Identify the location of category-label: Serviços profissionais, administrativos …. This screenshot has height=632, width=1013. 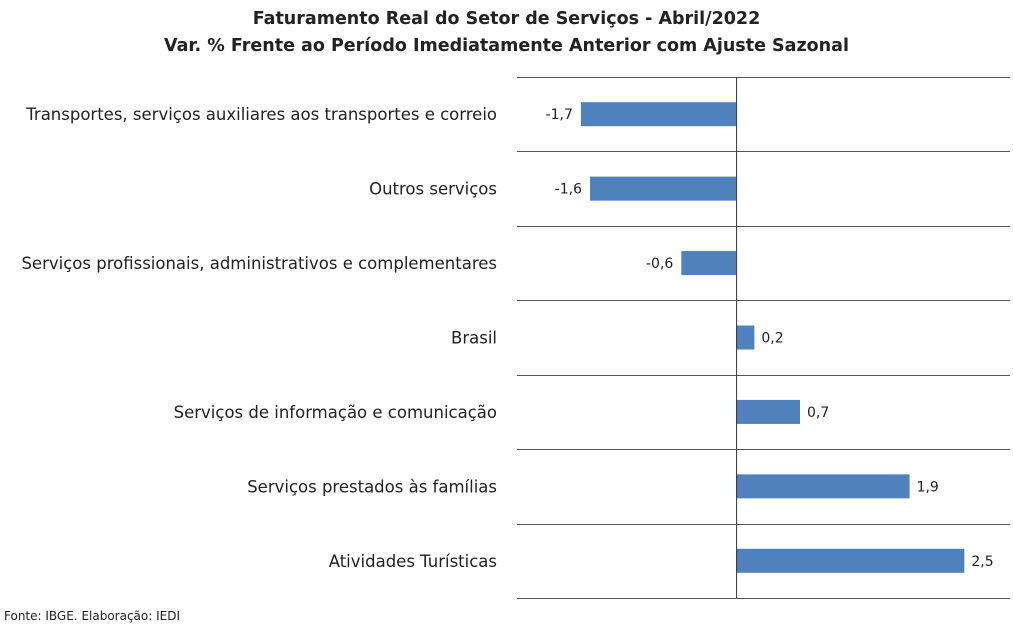
(259, 263).